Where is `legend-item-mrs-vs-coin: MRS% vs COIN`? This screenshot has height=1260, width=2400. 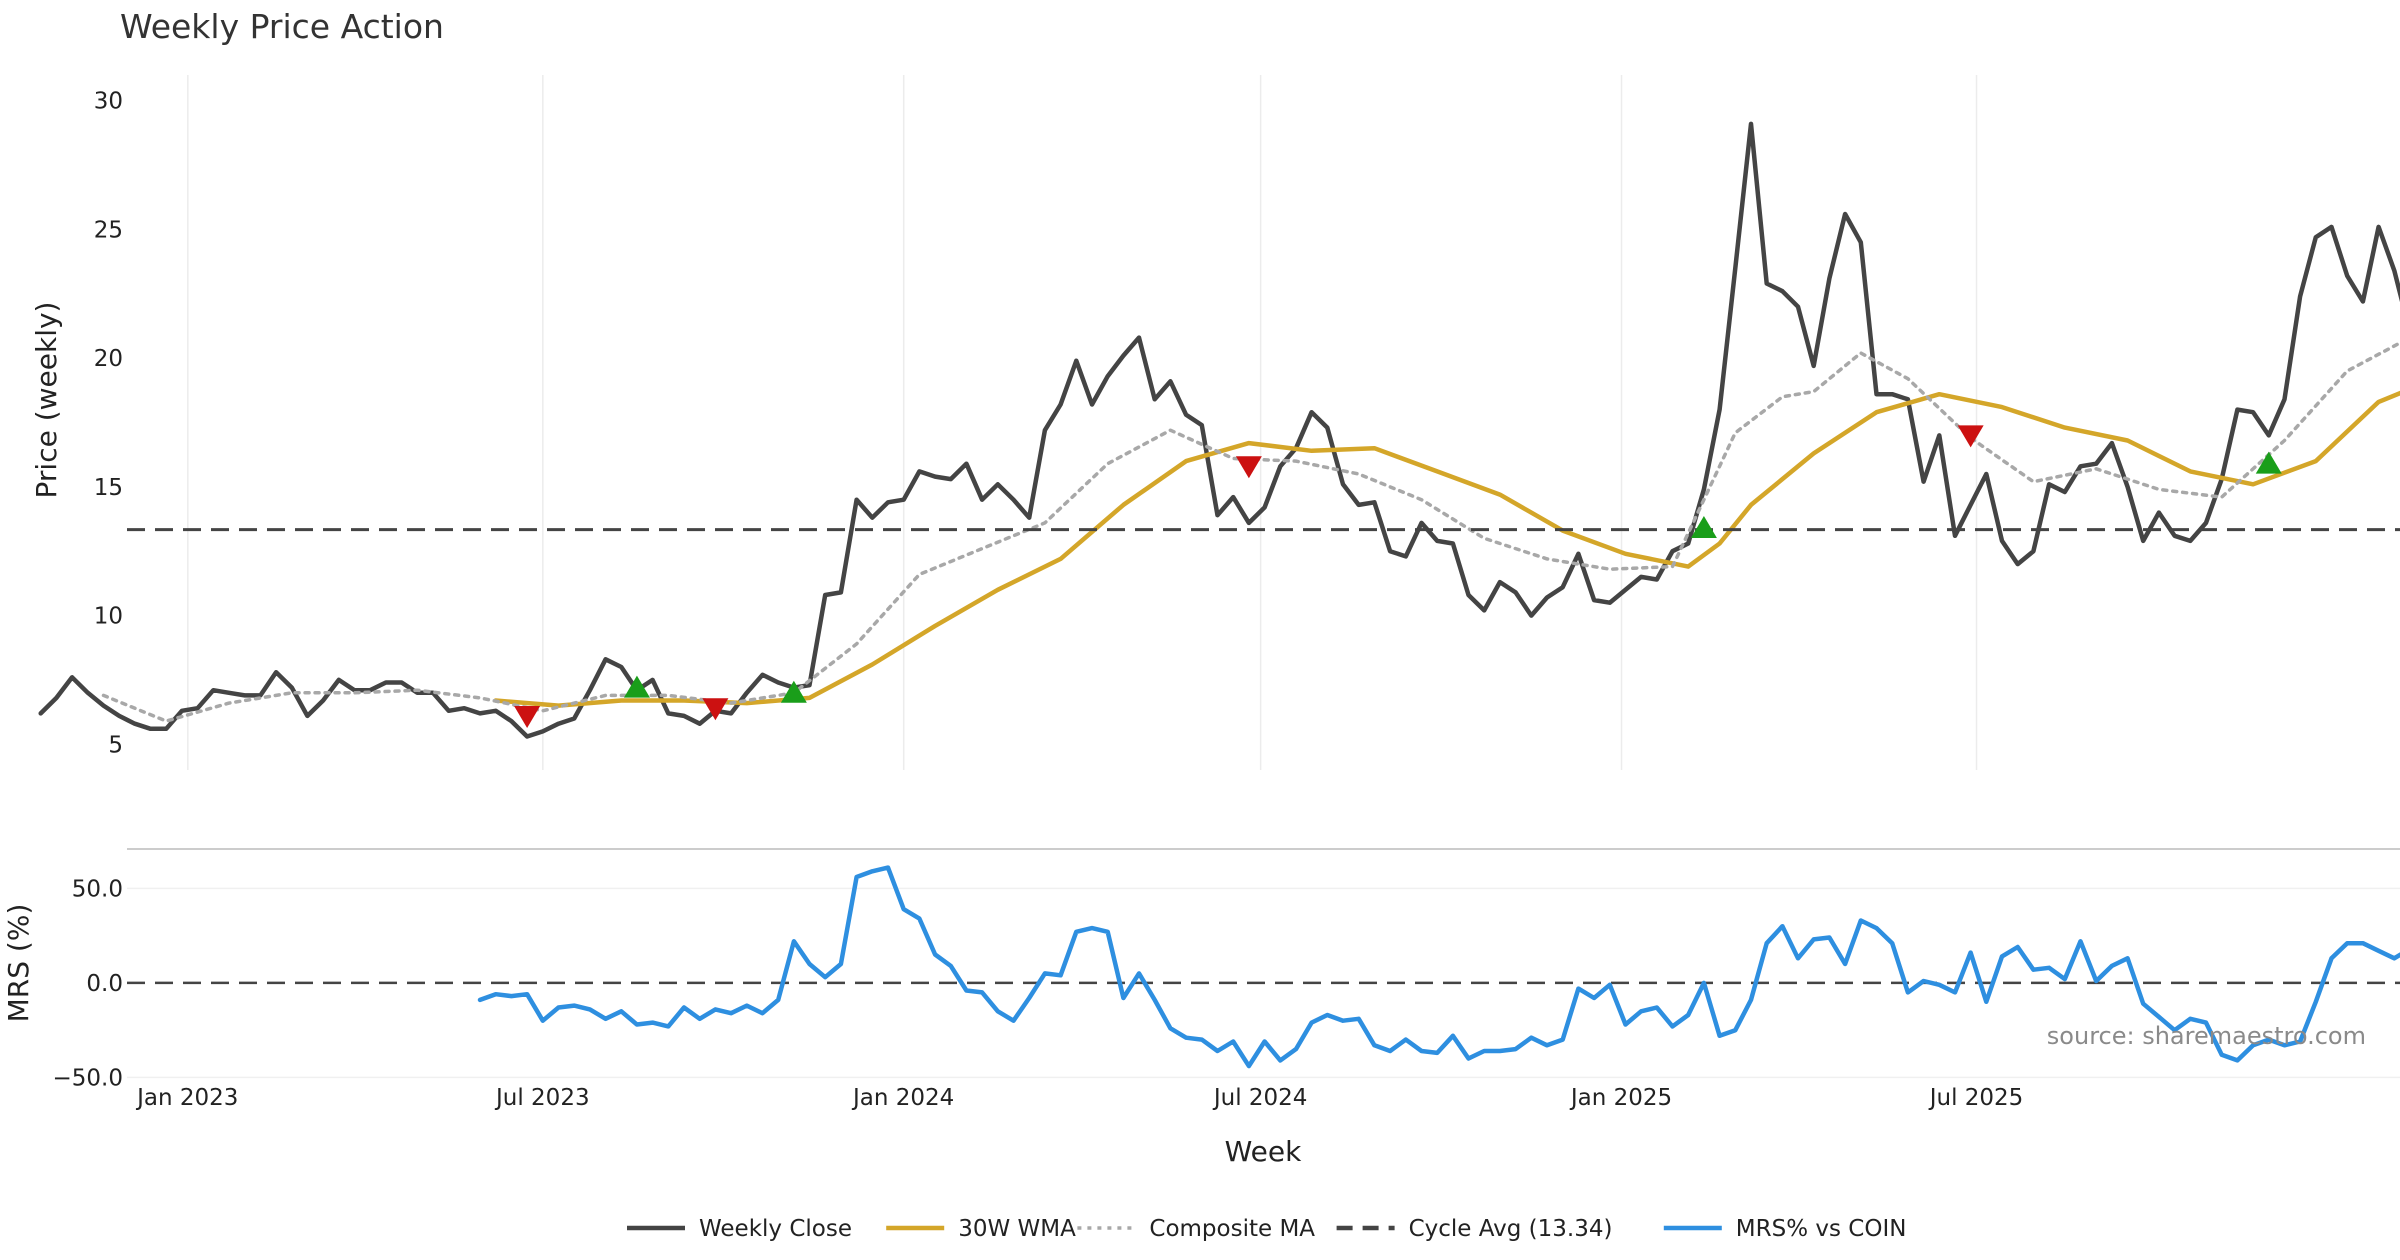
legend-item-mrs-vs-coin: MRS% vs COIN is located at coordinates (1785, 1229).